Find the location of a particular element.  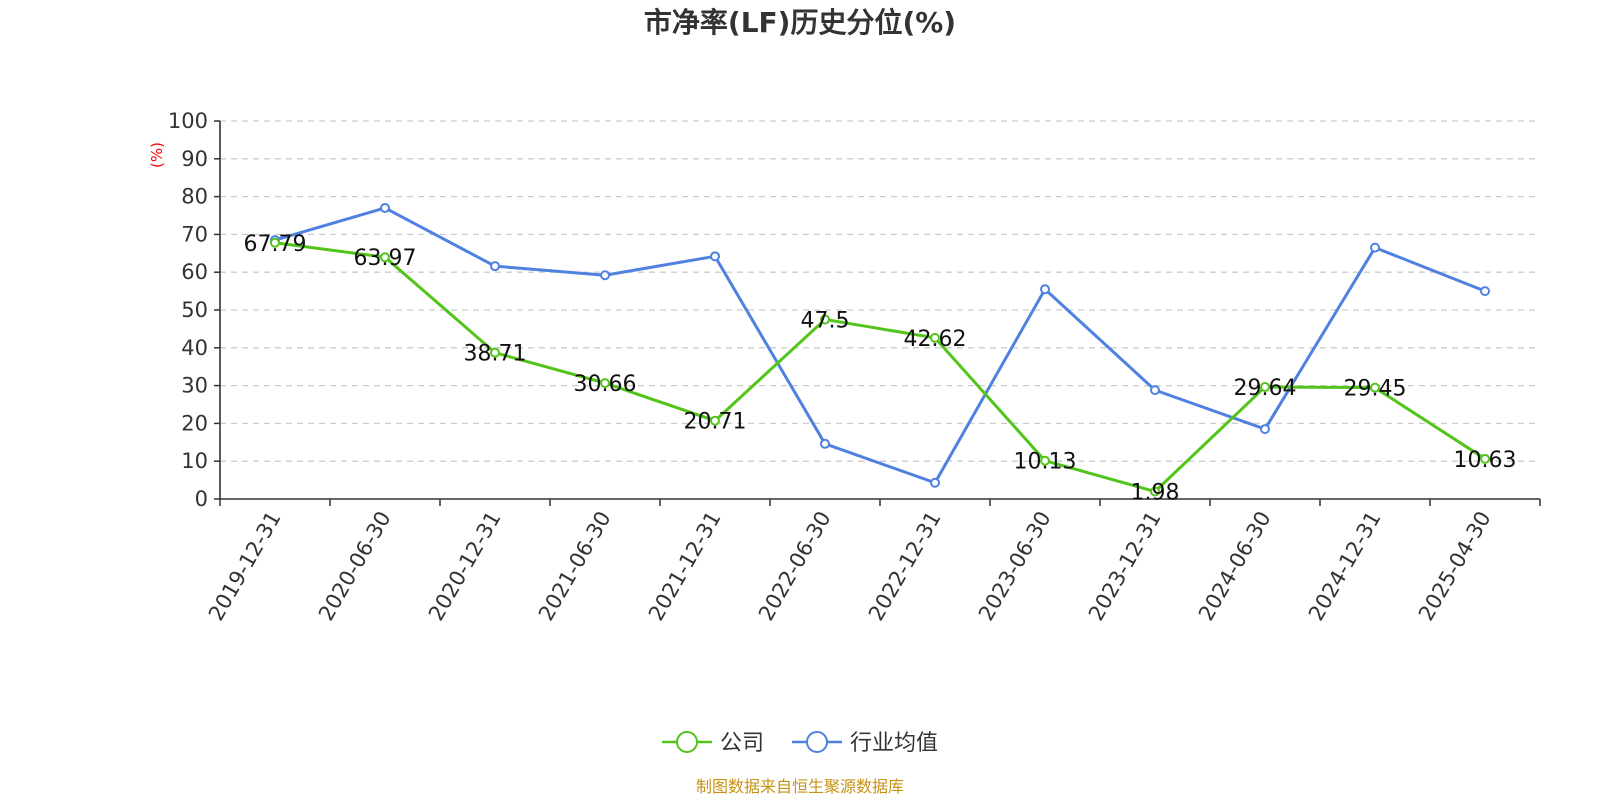

data-label: 10.13 is located at coordinates (1045, 462).